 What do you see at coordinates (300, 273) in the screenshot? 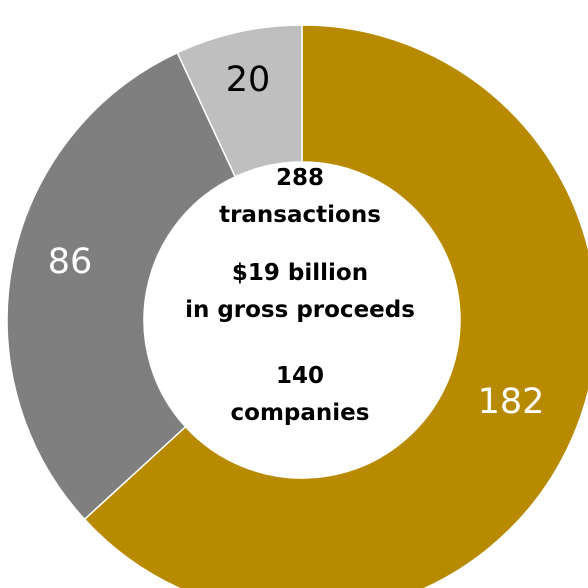
I see `gross-proceeds-amount: $19 billion` at bounding box center [300, 273].